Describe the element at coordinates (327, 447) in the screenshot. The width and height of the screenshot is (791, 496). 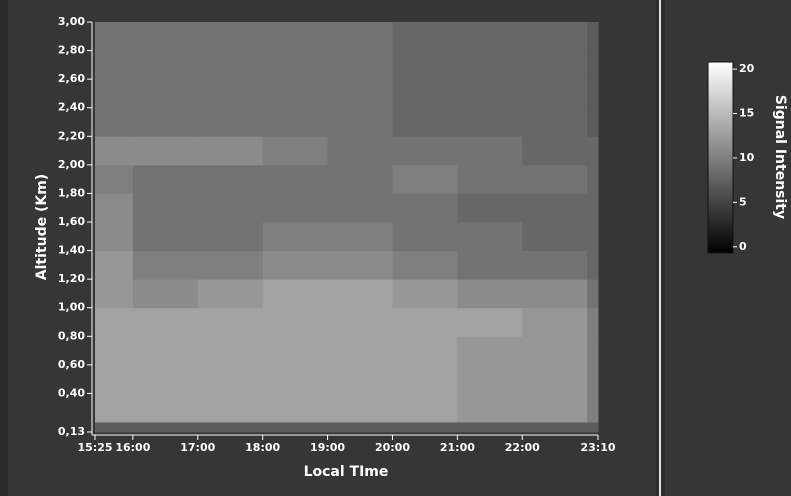
I see `x-tick-label: 19:00` at that location.